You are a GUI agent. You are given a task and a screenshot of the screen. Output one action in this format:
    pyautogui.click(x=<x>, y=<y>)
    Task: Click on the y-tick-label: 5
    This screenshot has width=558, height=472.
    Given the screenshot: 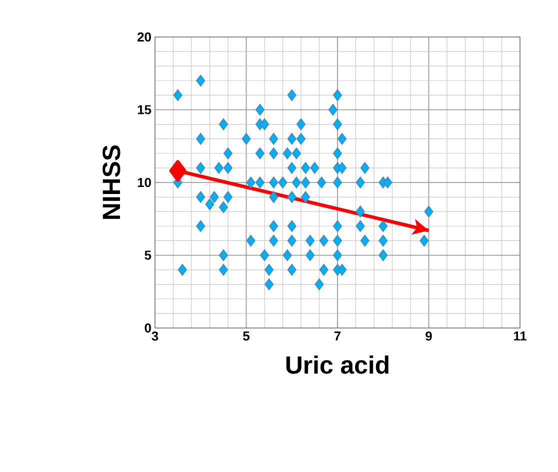 What is the action you would take?
    pyautogui.click(x=148, y=255)
    